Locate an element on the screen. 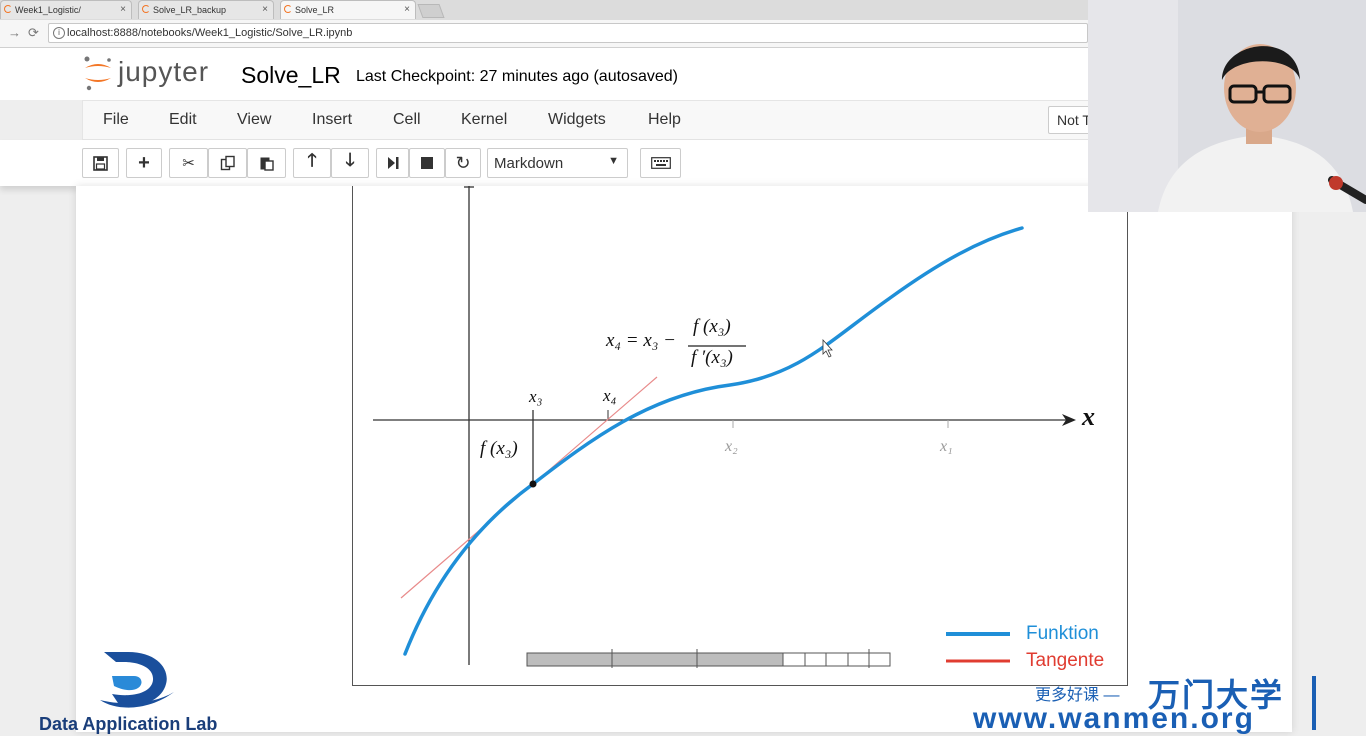 Image resolution: width=1366 pixels, height=736 pixels. reload-icon: ⟳ is located at coordinates (33, 32).